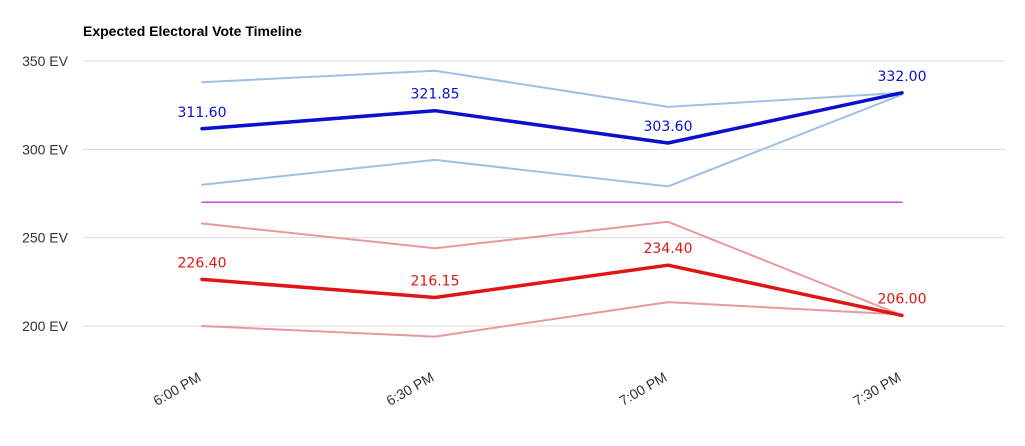 This screenshot has height=446, width=1025. Describe the element at coordinates (192, 31) in the screenshot. I see `chart-title: Expected Electoral Vote Timeline` at that location.